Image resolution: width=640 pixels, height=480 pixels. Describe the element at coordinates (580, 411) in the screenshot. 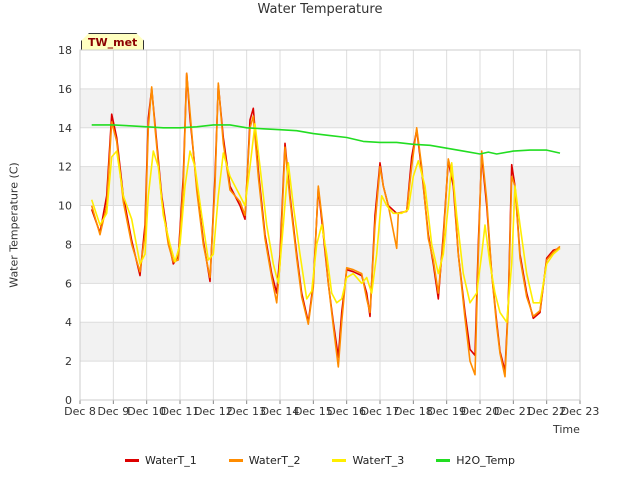

I see `x-tick-label: Dec 23` at that location.